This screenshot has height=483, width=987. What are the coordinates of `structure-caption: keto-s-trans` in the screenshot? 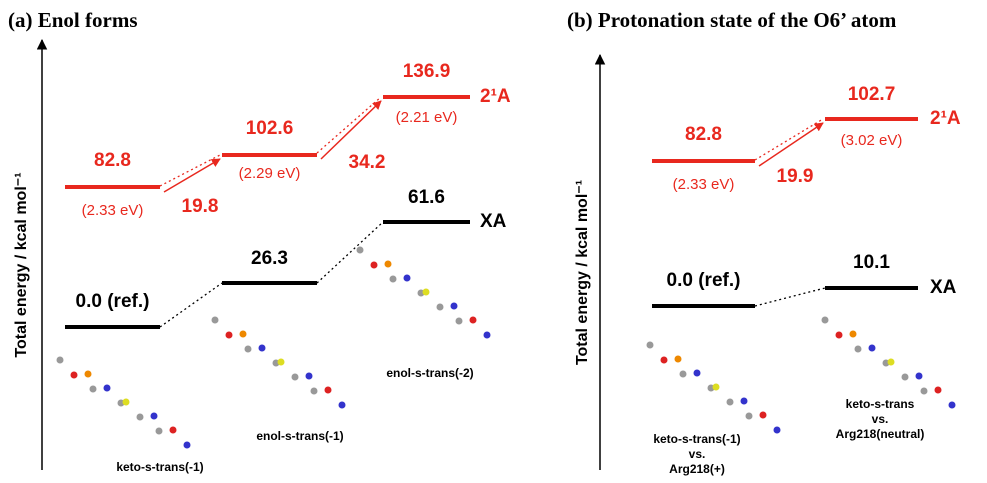 It's located at (880, 404).